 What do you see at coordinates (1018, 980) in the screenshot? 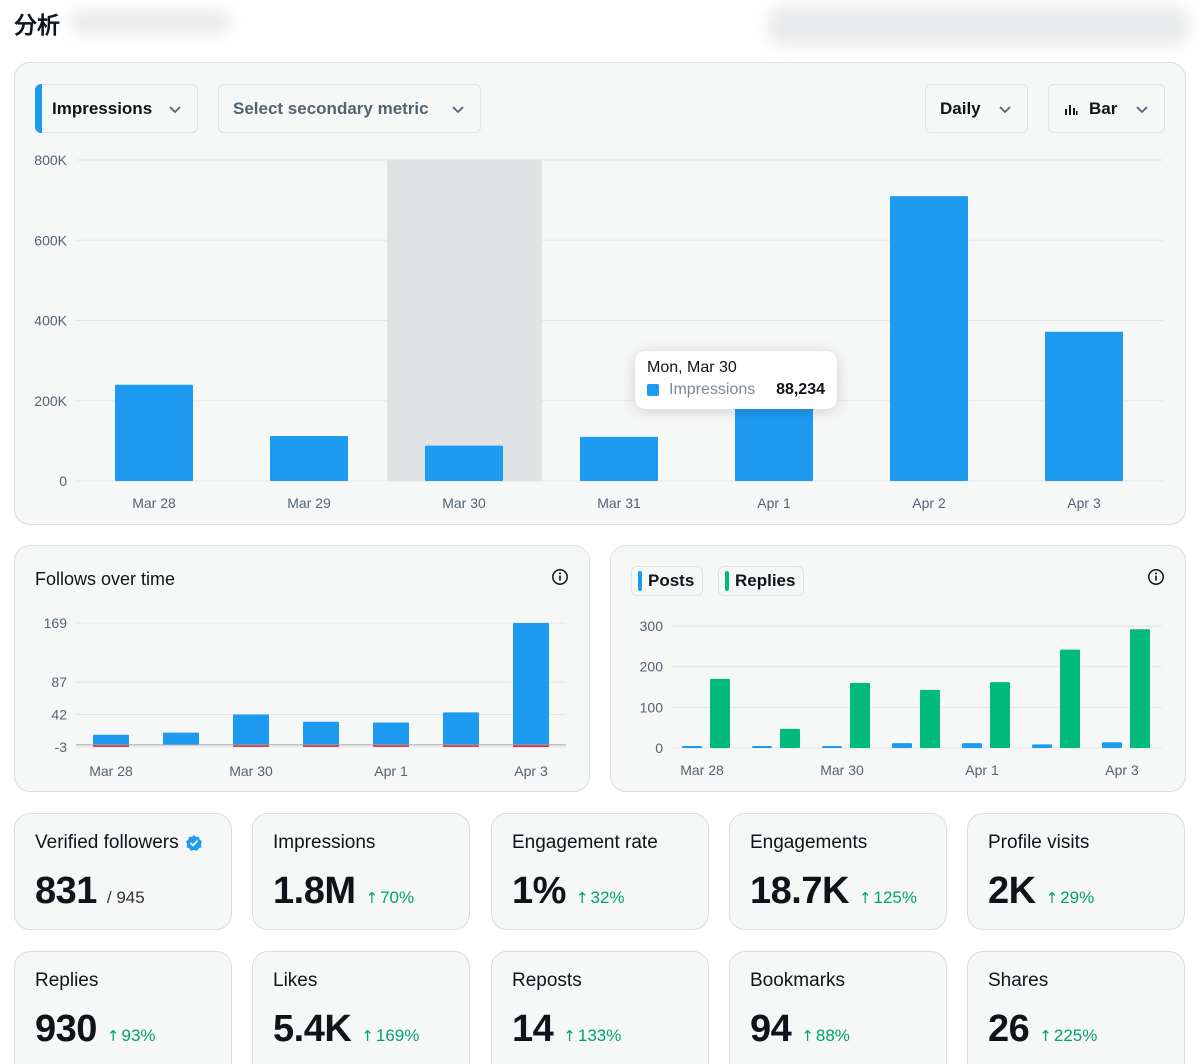
I see `stat-label: Shares` at bounding box center [1018, 980].